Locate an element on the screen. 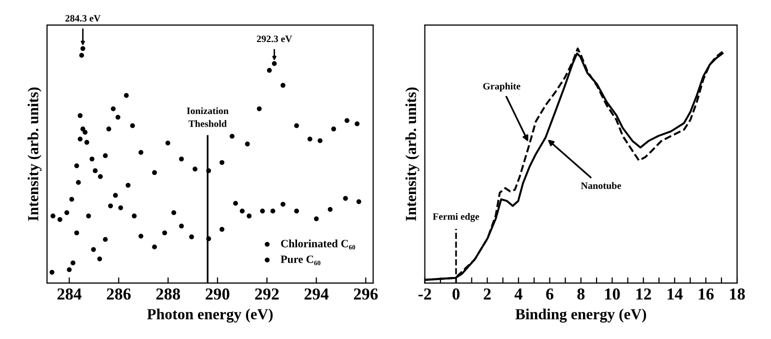 This screenshot has height=339, width=771. legend-label: Chlorinated C₆₀ is located at coordinates (318, 245).